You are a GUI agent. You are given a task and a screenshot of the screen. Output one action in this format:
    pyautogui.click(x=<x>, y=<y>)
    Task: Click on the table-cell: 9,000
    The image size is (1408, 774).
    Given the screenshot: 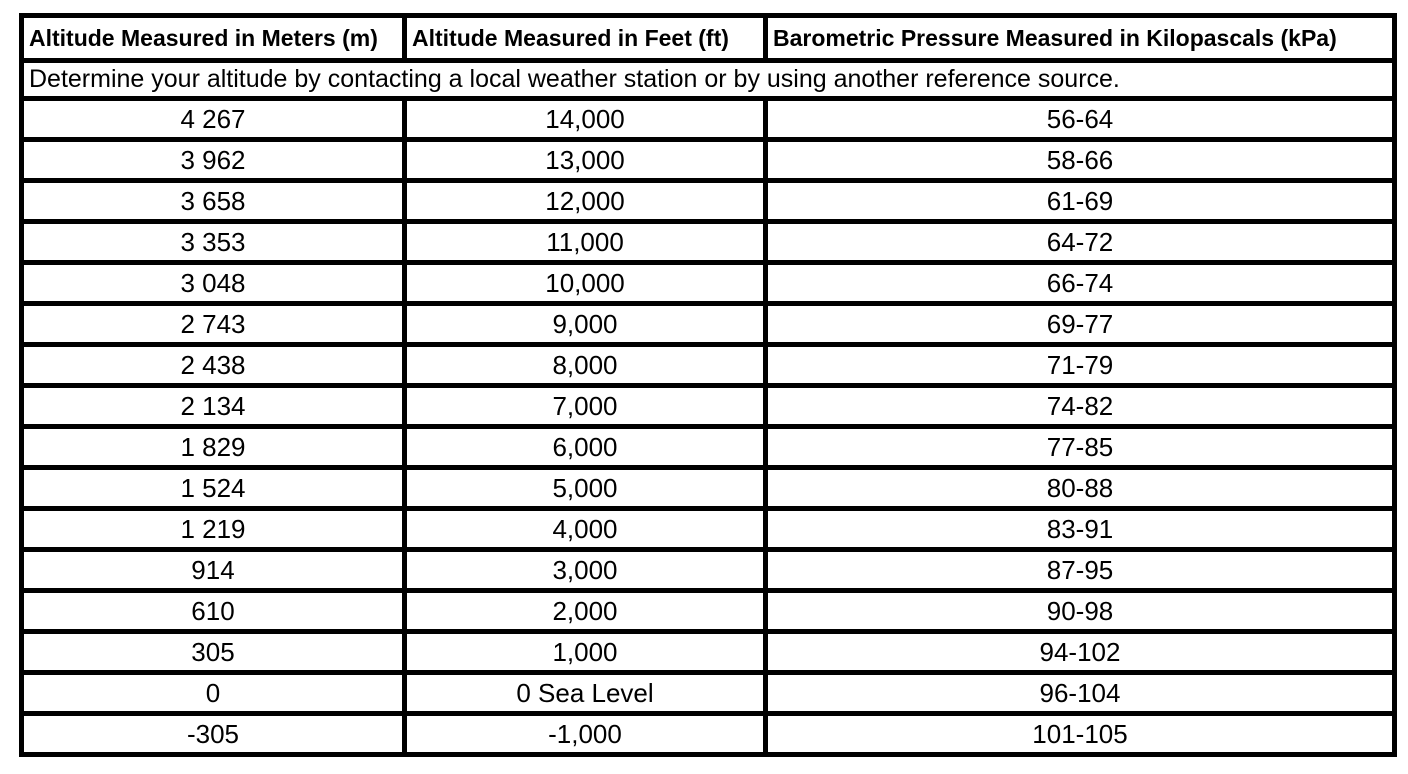 What is the action you would take?
    pyautogui.click(x=585, y=324)
    